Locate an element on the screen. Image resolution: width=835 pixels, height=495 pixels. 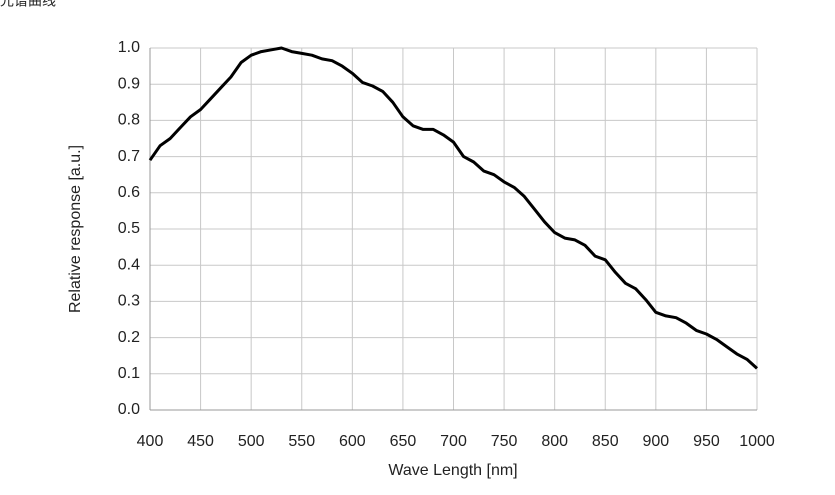
x-tick-label: 900 is located at coordinates (655, 441).